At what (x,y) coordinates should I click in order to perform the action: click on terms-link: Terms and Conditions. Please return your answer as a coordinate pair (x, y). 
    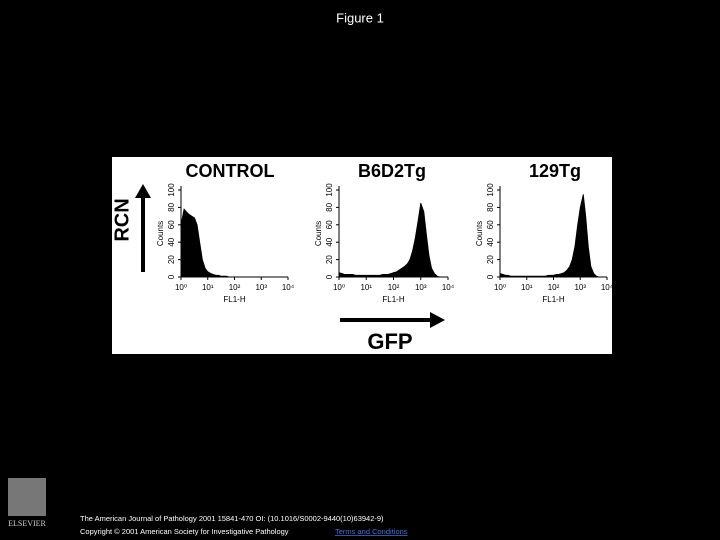
    Looking at the image, I should click on (371, 531).